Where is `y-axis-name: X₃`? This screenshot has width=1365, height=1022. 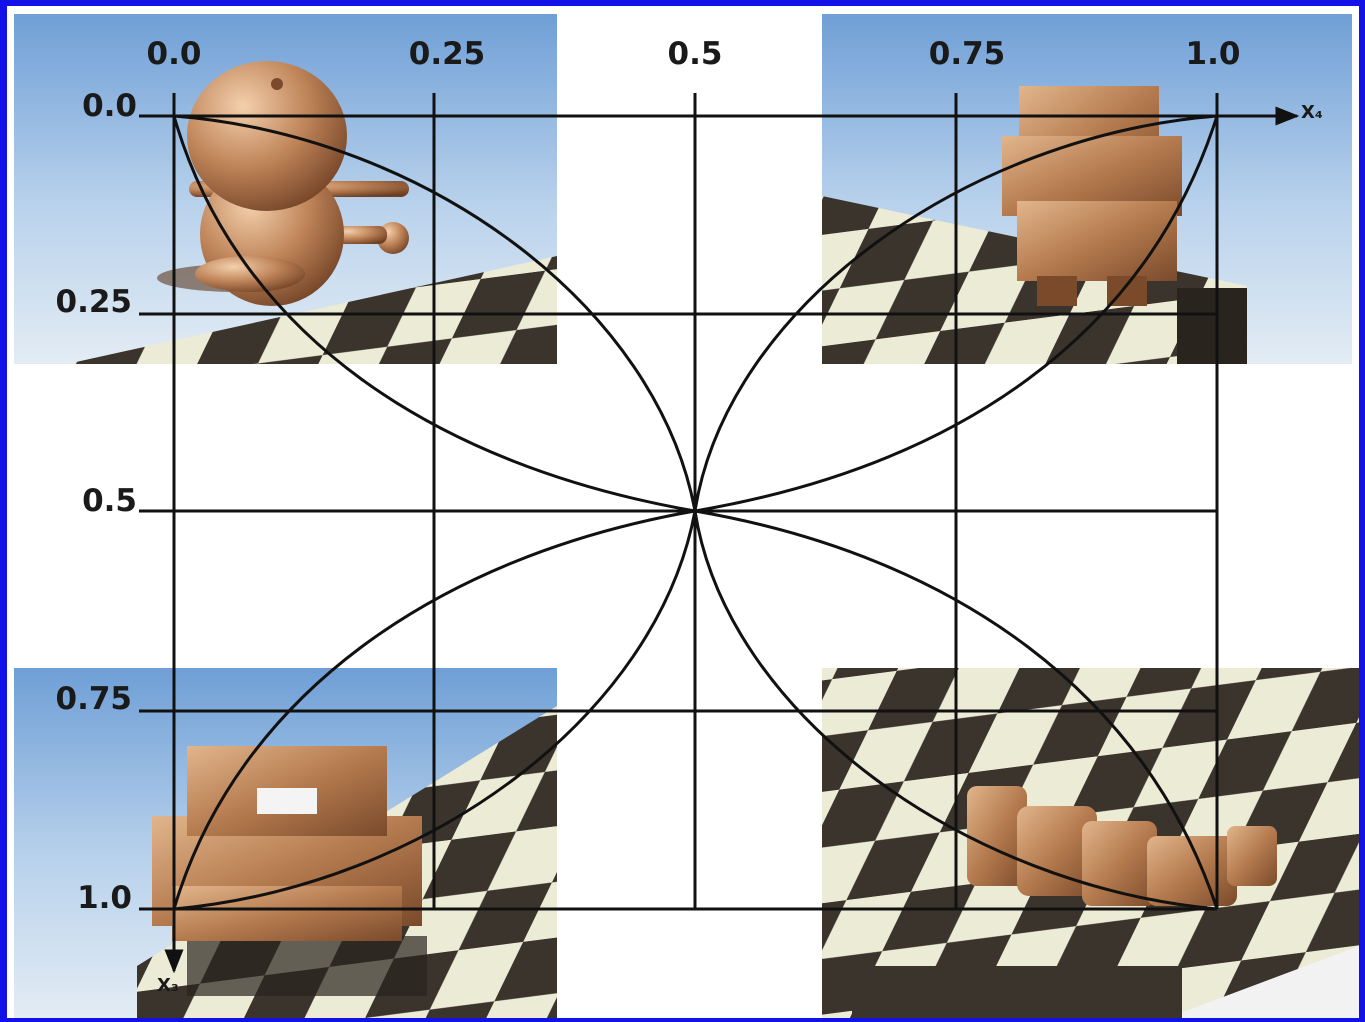
y-axis-name: X₃ is located at coordinates (168, 985).